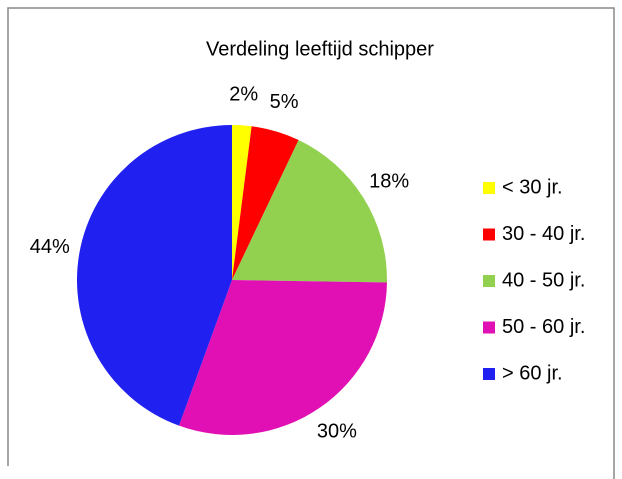 This screenshot has width=622, height=479. Describe the element at coordinates (320, 49) in the screenshot. I see `chart-title: Verdeling leeftijd schipper` at that location.